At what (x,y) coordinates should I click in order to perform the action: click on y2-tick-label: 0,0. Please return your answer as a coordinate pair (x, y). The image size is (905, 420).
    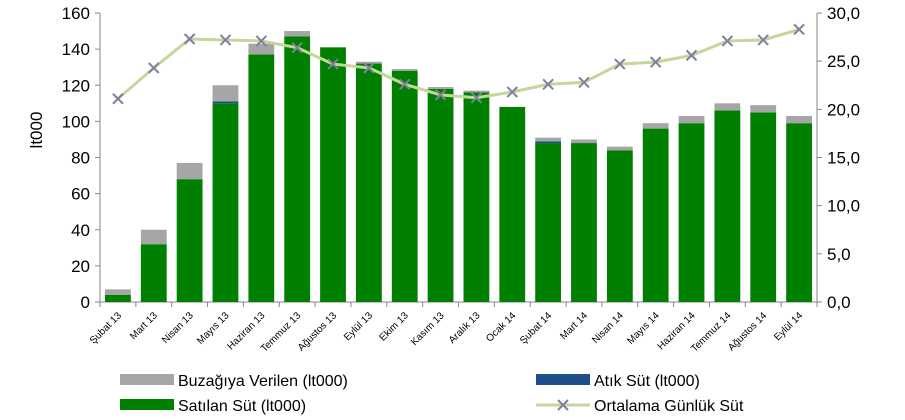
    Looking at the image, I should click on (839, 302).